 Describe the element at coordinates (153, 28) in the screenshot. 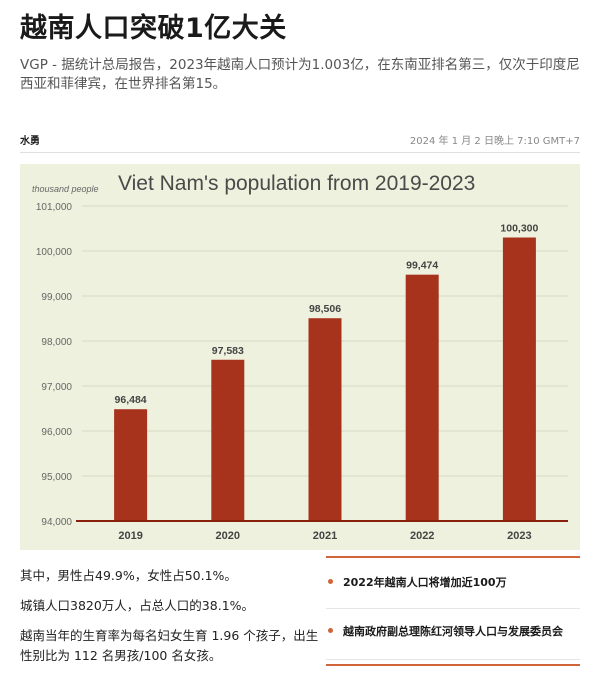

I see `article-headline: 越南人口突破1亿大关` at that location.